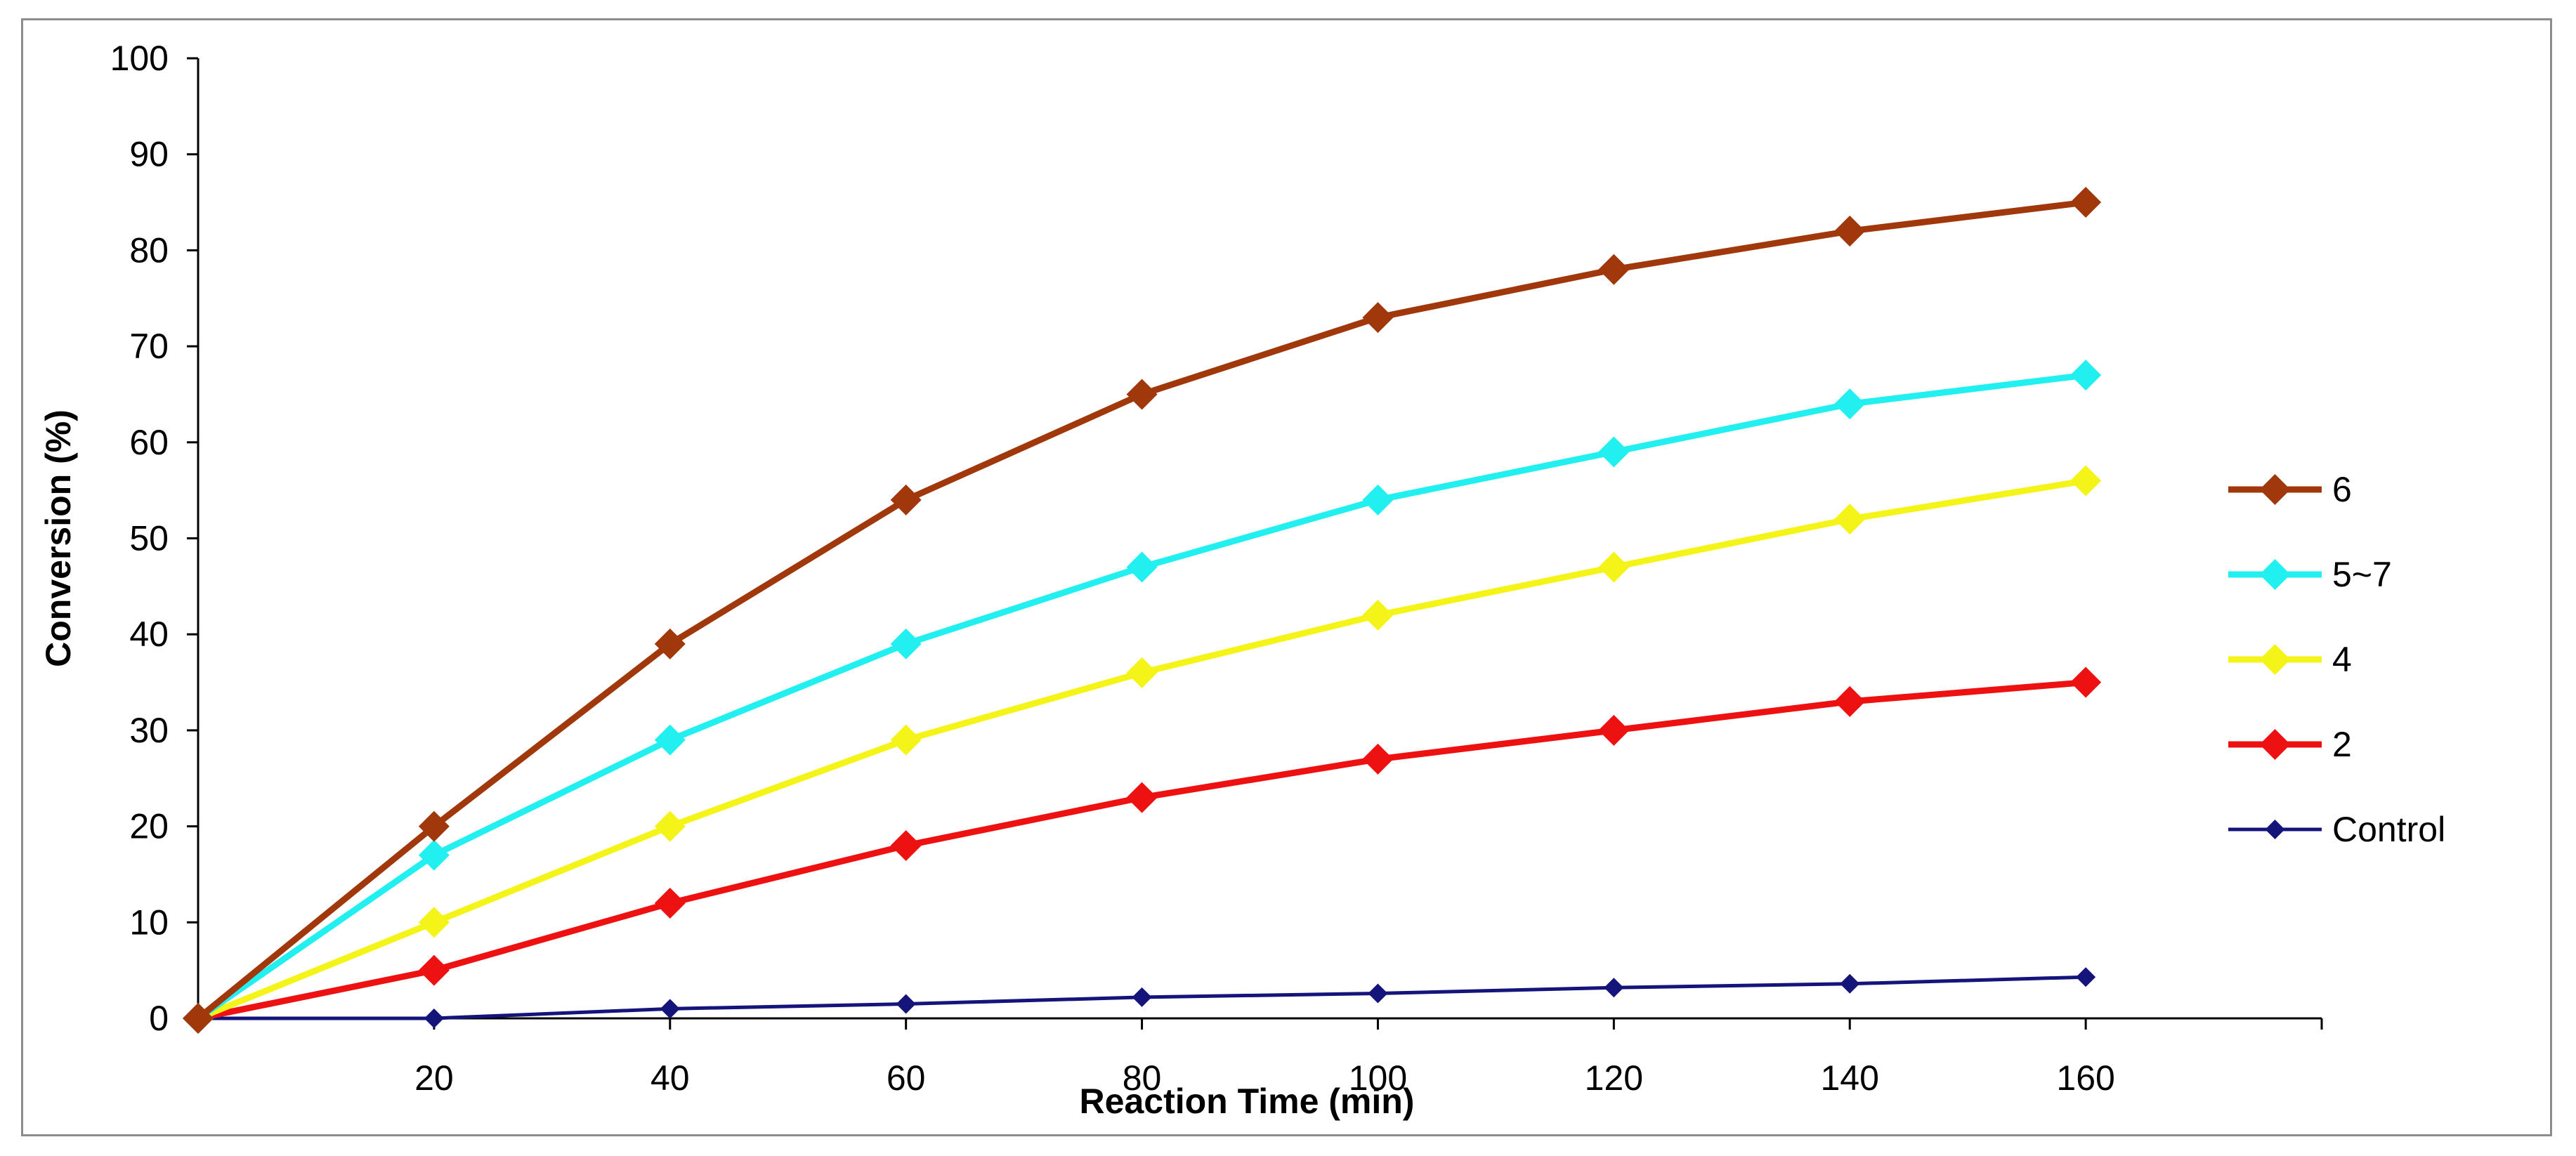 The image size is (2576, 1156). I want to click on x-tick-label: 20, so click(434, 1078).